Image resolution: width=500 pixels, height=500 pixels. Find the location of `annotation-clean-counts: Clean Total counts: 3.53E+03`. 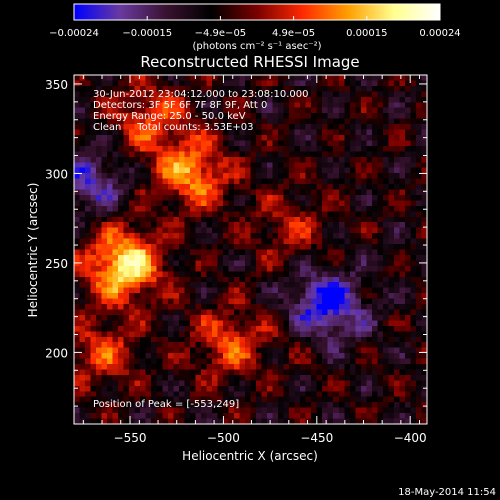

annotation-clean-counts: Clean Total counts: 3.53E+03 is located at coordinates (173, 127).